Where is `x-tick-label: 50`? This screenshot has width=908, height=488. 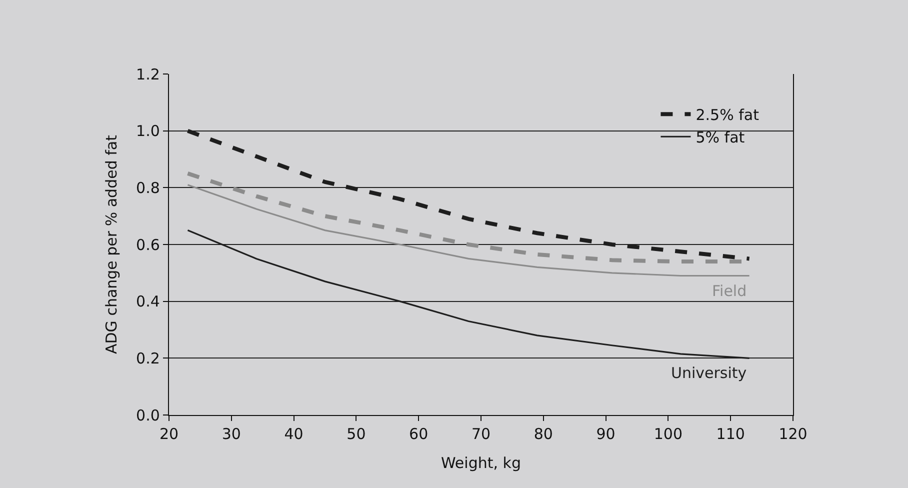 x-tick-label: 50 is located at coordinates (356, 434).